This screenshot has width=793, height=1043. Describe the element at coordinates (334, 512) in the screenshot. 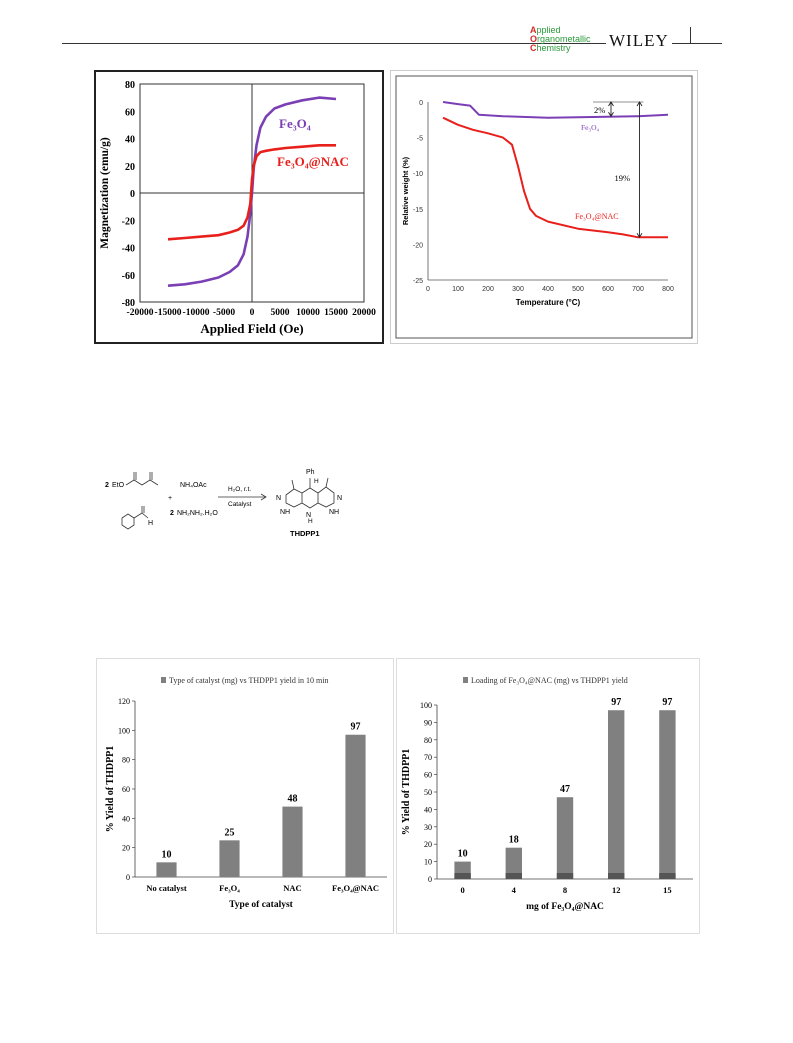

I see `product-nh3-label: NH` at that location.